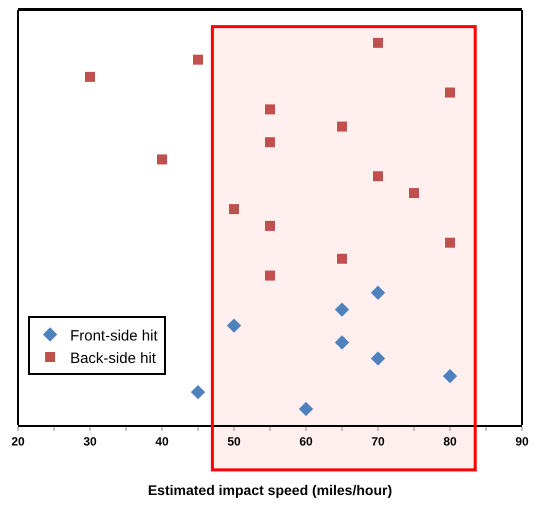  I want to click on legend-label: Back-side hit, so click(113, 358).